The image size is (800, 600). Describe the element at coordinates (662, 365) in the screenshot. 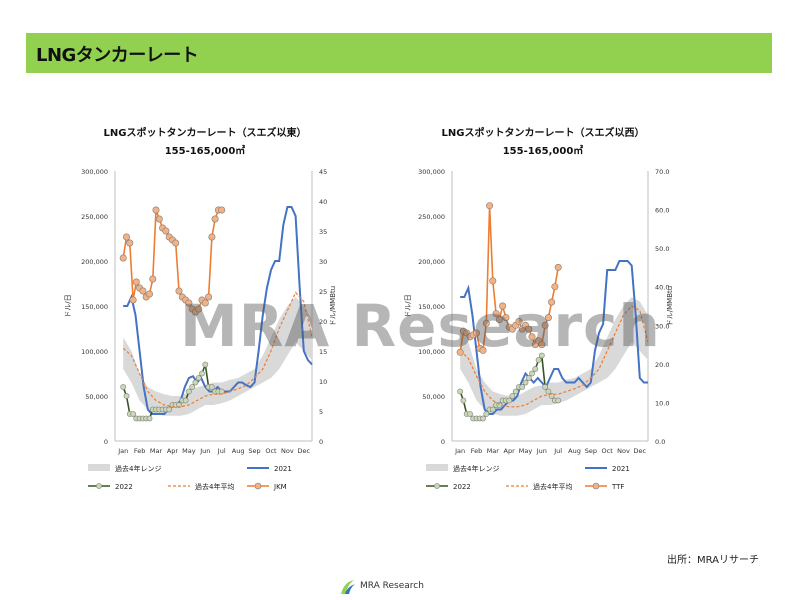

I see `y2-tick-label: 20.0` at that location.